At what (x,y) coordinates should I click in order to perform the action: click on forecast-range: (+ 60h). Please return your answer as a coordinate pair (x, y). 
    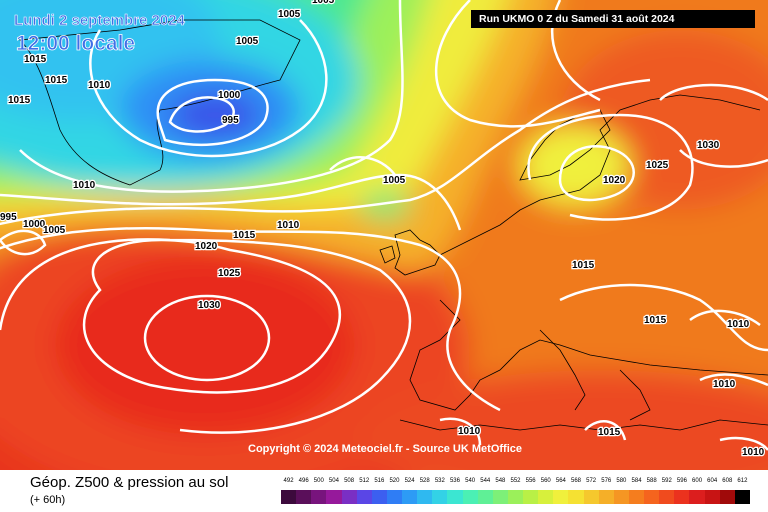
    Looking at the image, I should click on (48, 500).